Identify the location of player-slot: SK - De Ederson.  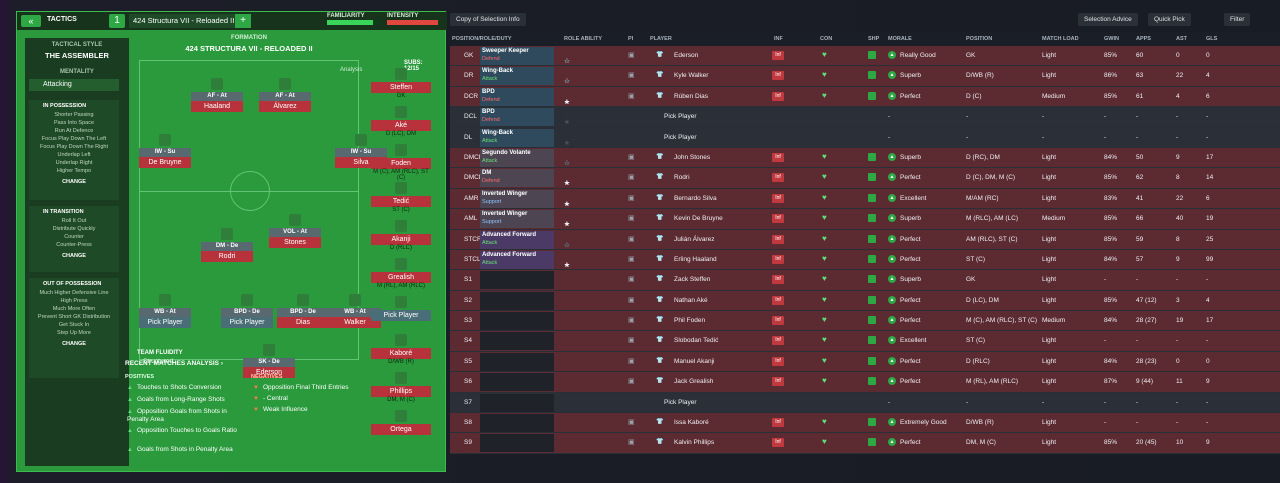
(269, 361).